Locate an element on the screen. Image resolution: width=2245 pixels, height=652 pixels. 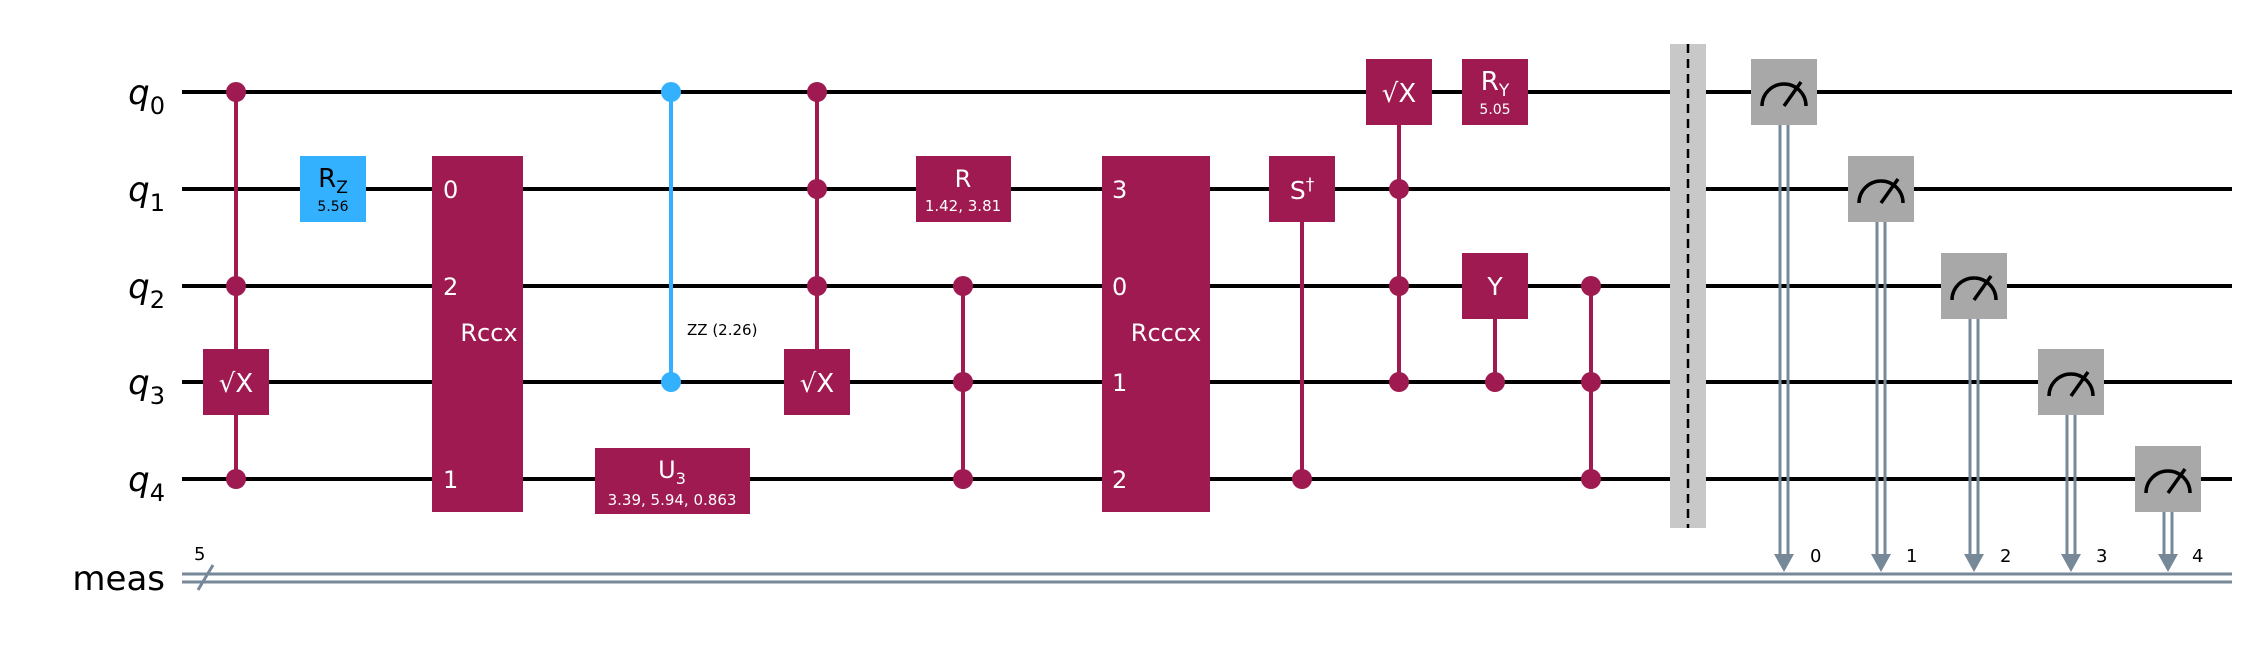
bit-label: 0 is located at coordinates (1815, 556).